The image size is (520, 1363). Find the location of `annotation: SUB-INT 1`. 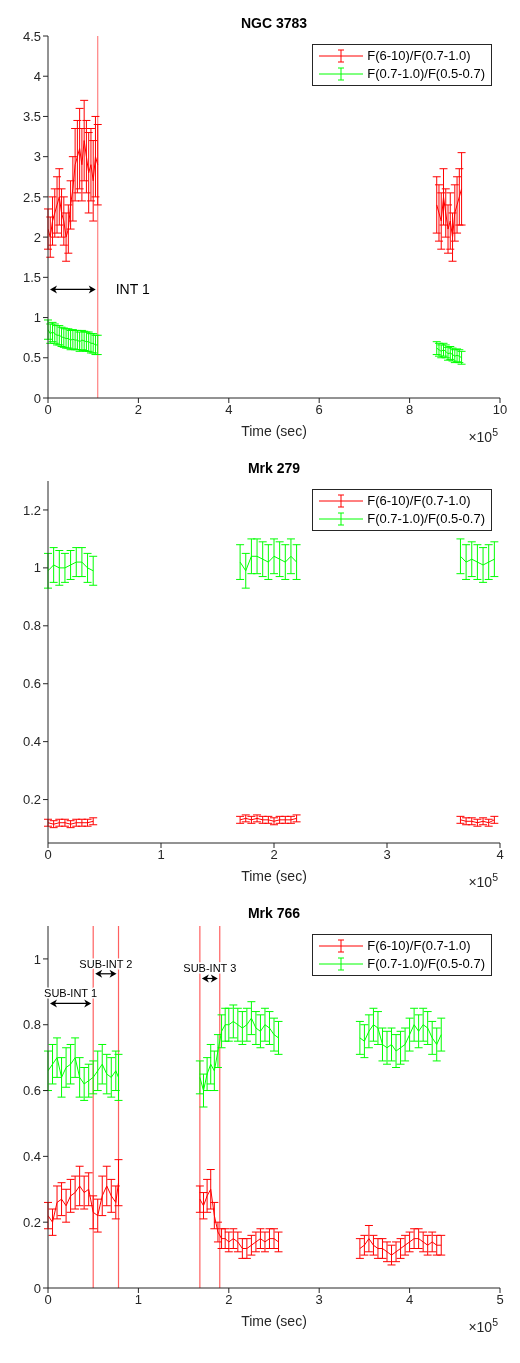

annotation: SUB-INT 1 is located at coordinates (71, 993).